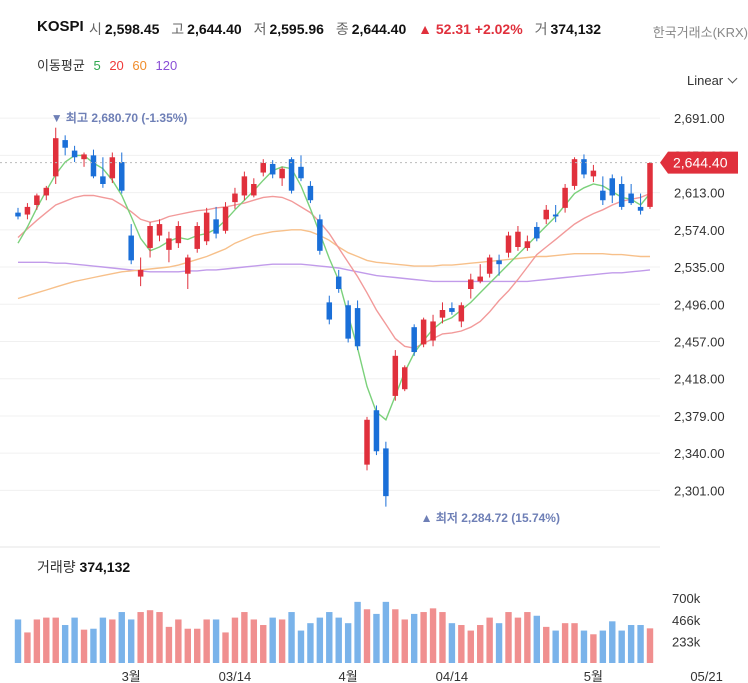 This screenshot has width=748, height=683. I want to click on ma-legend-60: 60, so click(139, 65).